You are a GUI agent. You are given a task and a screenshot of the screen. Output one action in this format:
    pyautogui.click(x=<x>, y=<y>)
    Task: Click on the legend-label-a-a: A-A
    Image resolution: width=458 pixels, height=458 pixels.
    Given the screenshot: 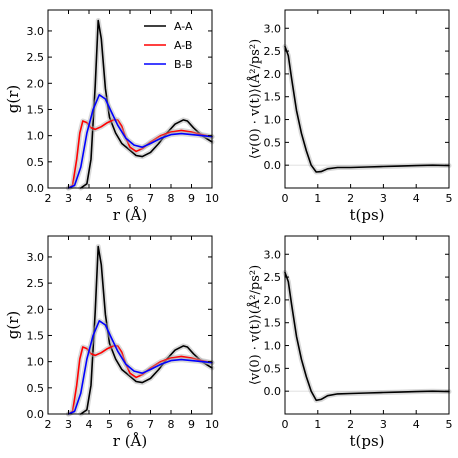 What is the action you would take?
    pyautogui.click(x=183, y=26)
    